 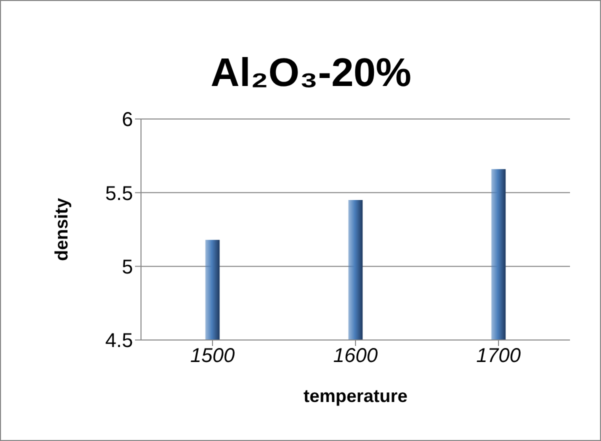 What do you see at coordinates (127, 120) in the screenshot?
I see `y-tick-label: 6` at bounding box center [127, 120].